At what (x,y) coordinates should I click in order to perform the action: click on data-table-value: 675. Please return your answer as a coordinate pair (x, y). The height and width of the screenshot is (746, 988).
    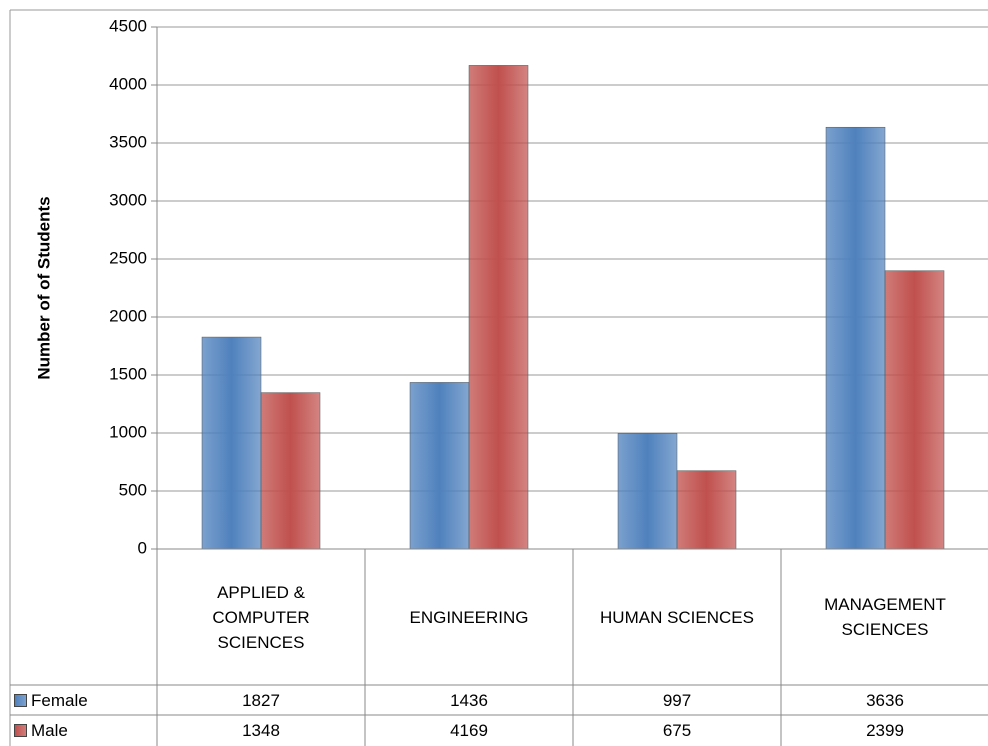
    Looking at the image, I should click on (677, 730).